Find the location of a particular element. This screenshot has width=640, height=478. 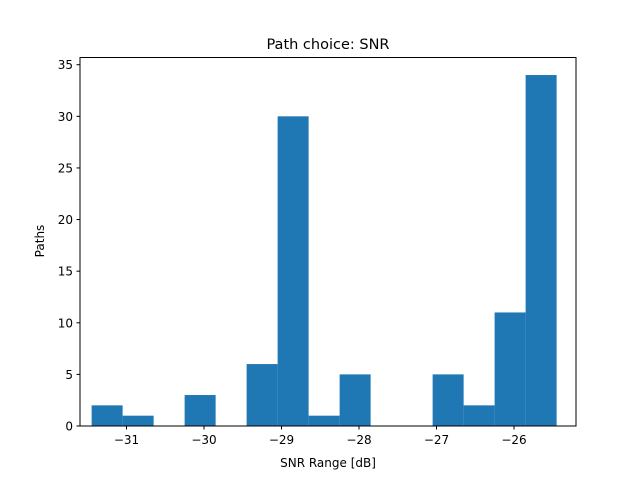

x-tick-label: −30 is located at coordinates (203, 440).